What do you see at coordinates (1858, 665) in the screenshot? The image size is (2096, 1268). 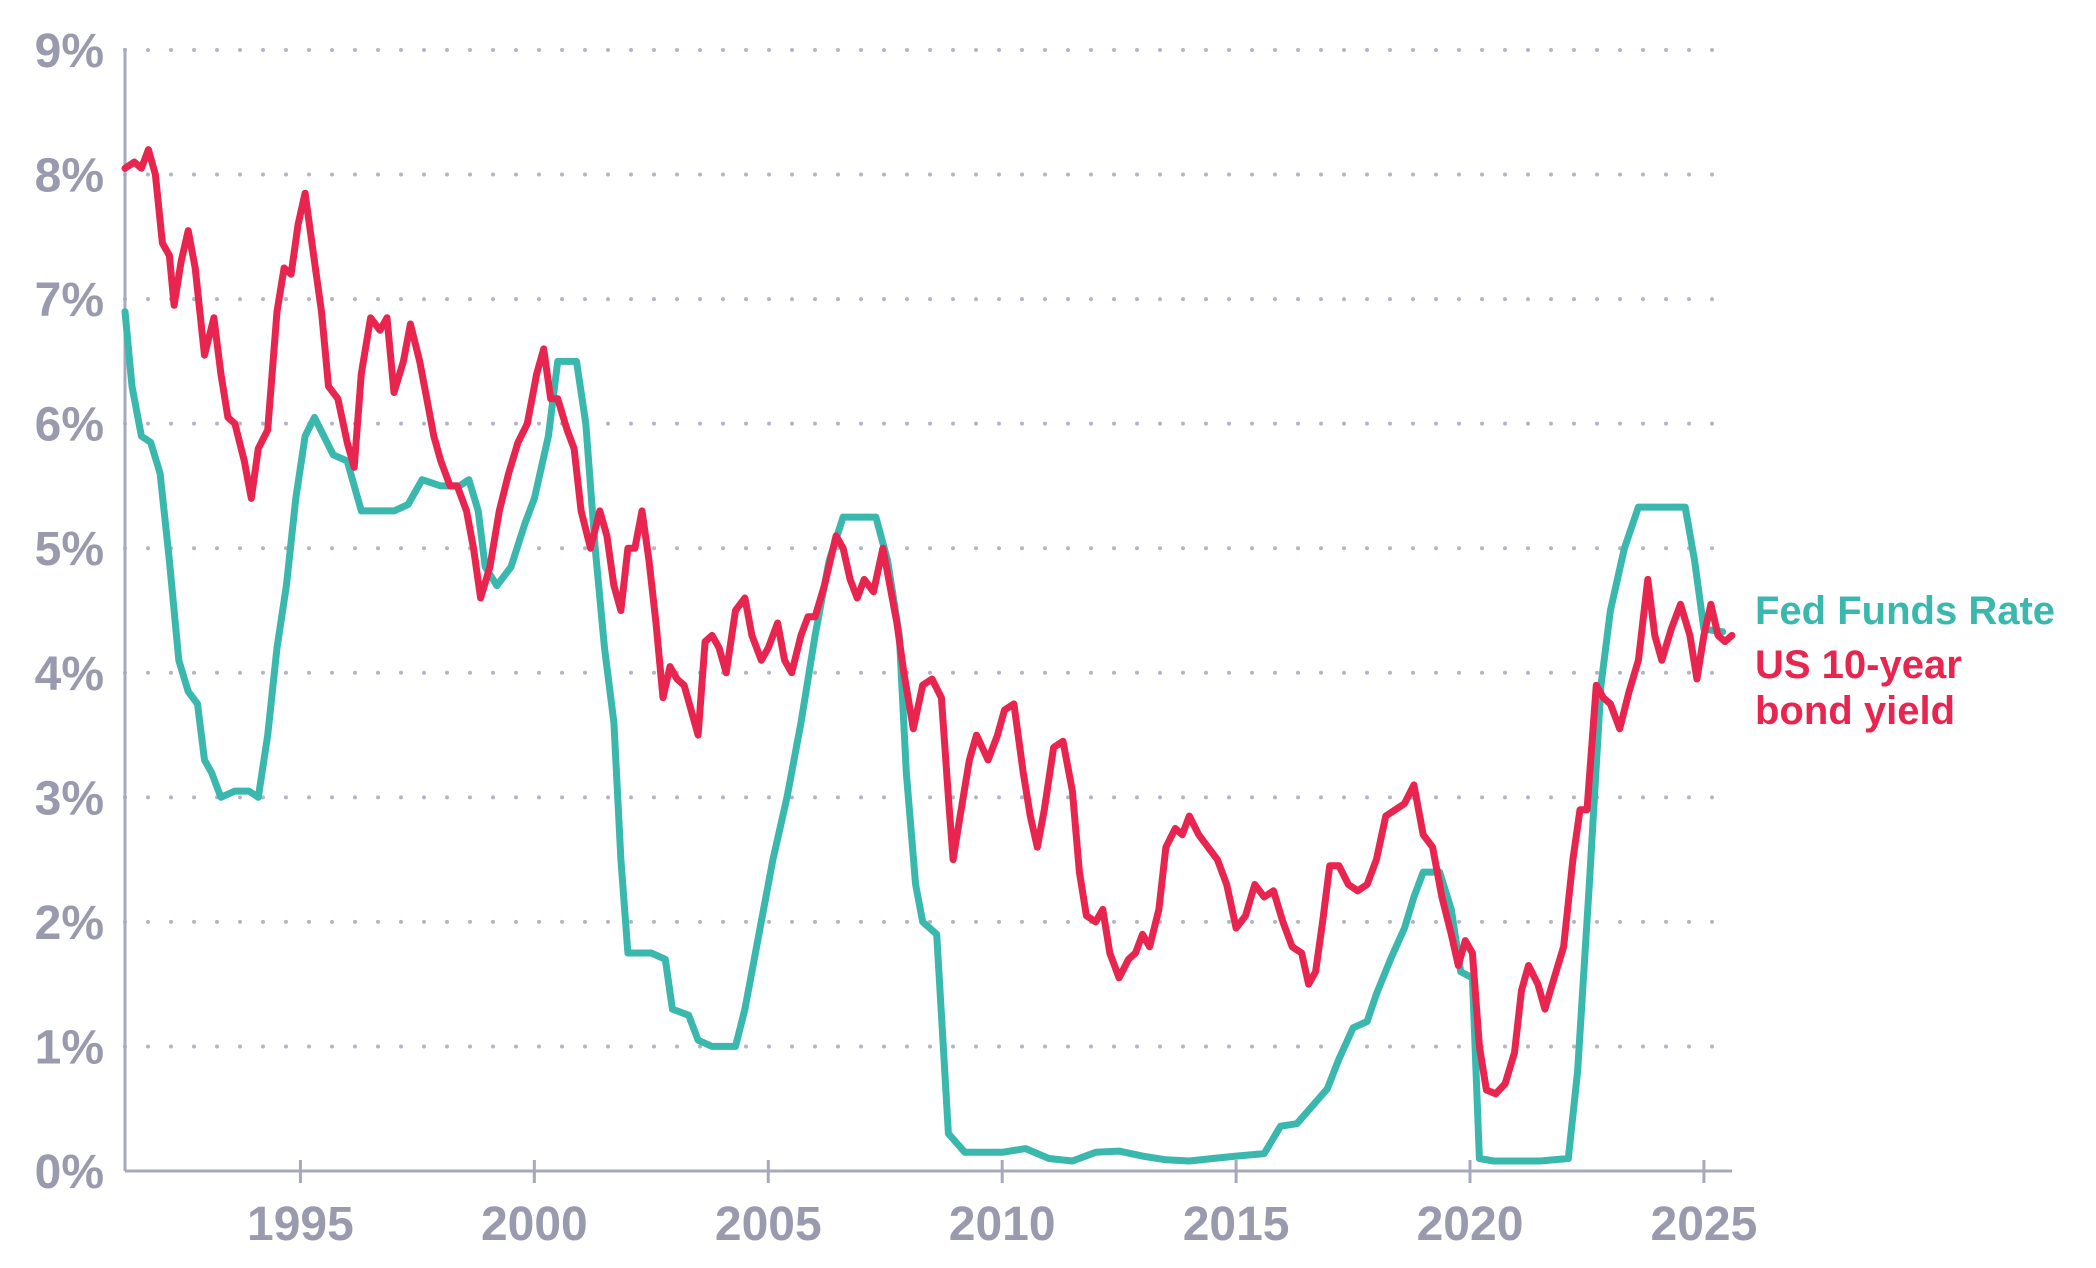 I see `legend-bond-yield-line1: US 10-year` at bounding box center [1858, 665].